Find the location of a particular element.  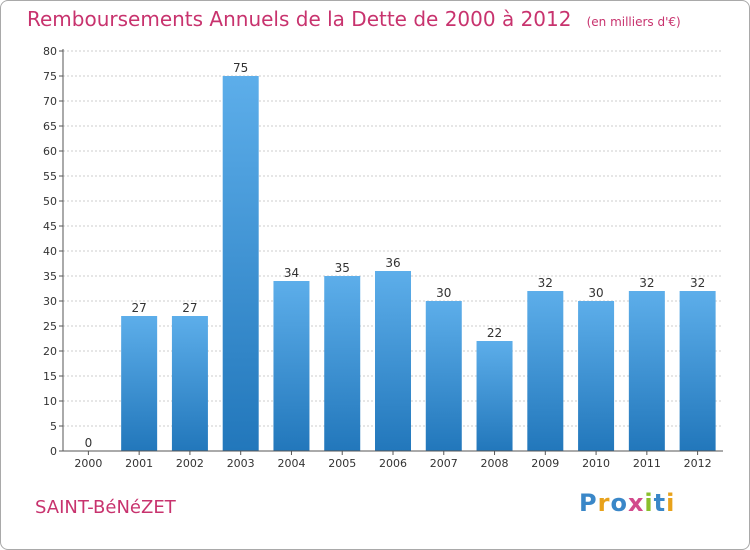

x-tick-label-2008: 2008 is located at coordinates (495, 463).